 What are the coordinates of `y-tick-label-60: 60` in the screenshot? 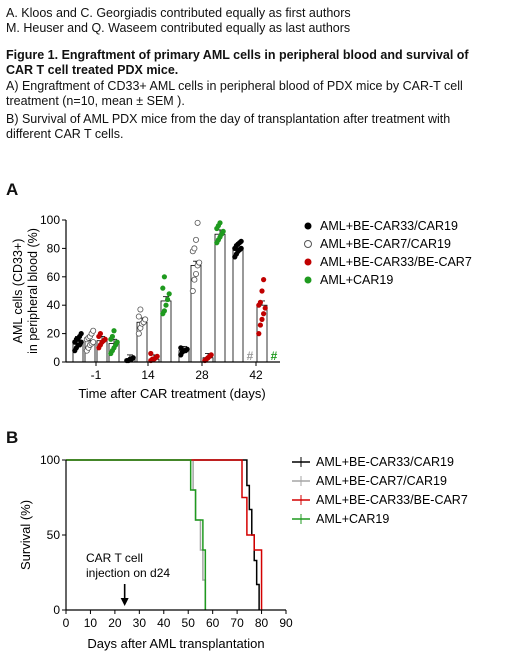 It's located at (54, 277).